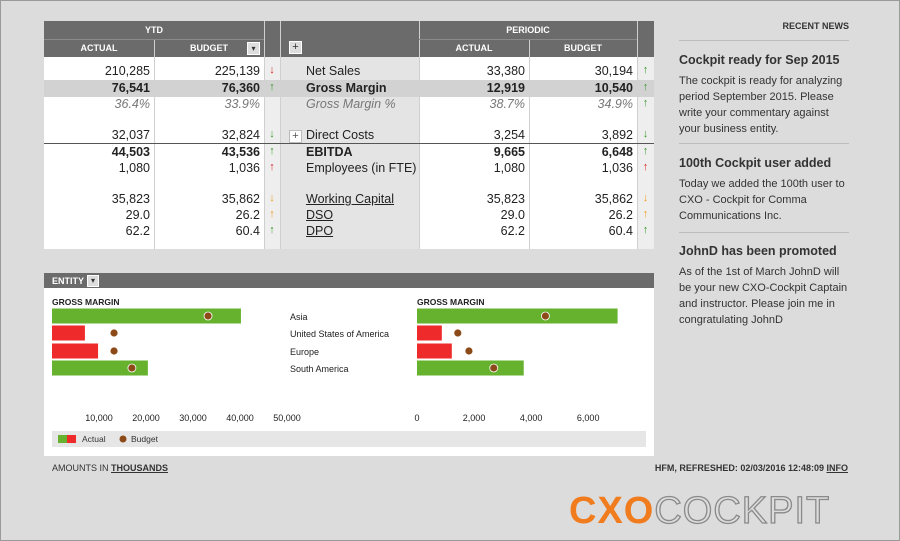 The width and height of the screenshot is (900, 541). I want to click on expand-button: +, so click(295, 136).